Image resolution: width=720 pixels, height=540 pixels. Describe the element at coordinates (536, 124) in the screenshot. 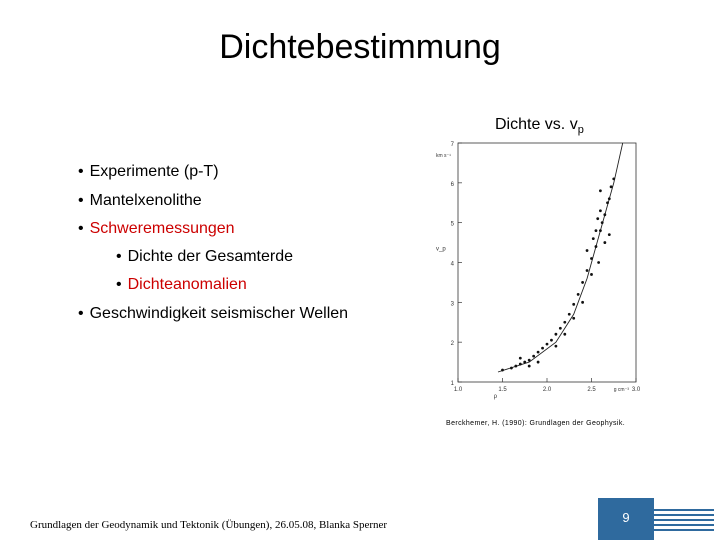

I see `chart-caption-main: Dichte vs. v` at that location.